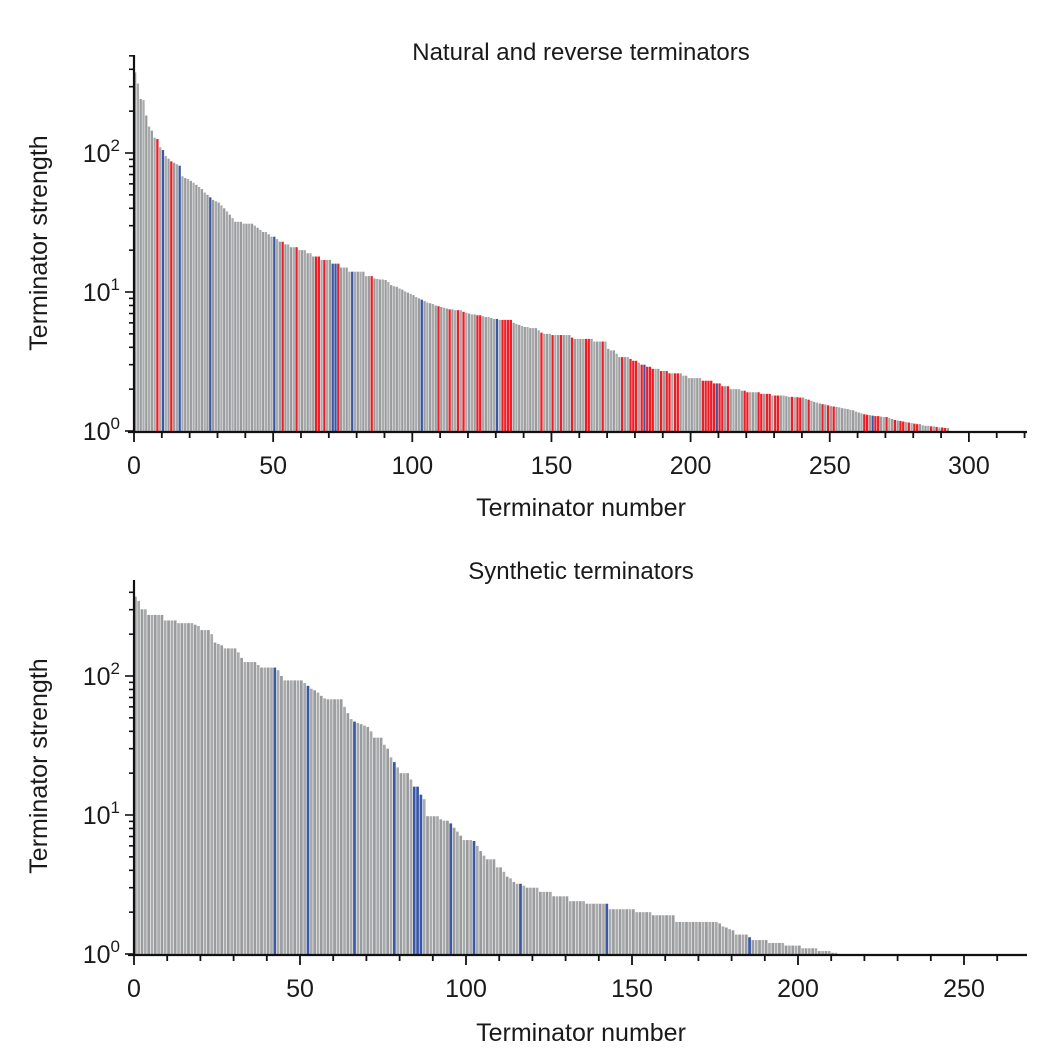  What do you see at coordinates (466, 989) in the screenshot?
I see `x-tick-label: 100` at bounding box center [466, 989].